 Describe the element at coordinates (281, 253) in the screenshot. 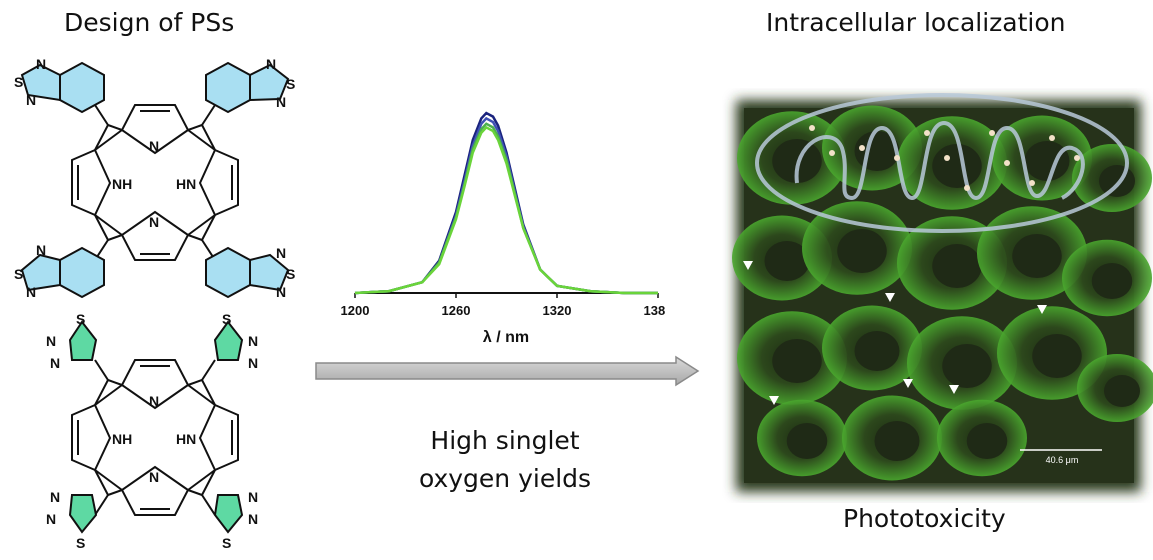

I see `n-label-top-9: N` at that location.